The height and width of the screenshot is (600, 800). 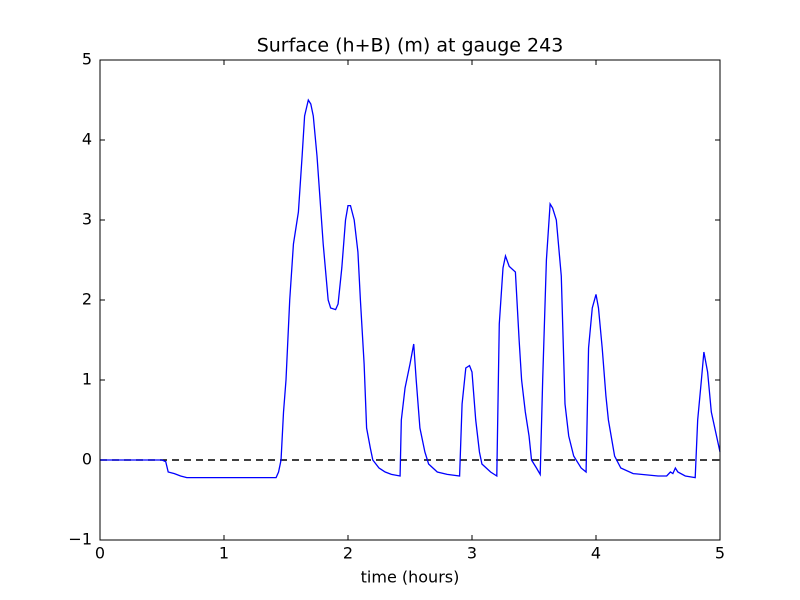 What do you see at coordinates (348, 553) in the screenshot?
I see `x-tick-label: 2` at bounding box center [348, 553].